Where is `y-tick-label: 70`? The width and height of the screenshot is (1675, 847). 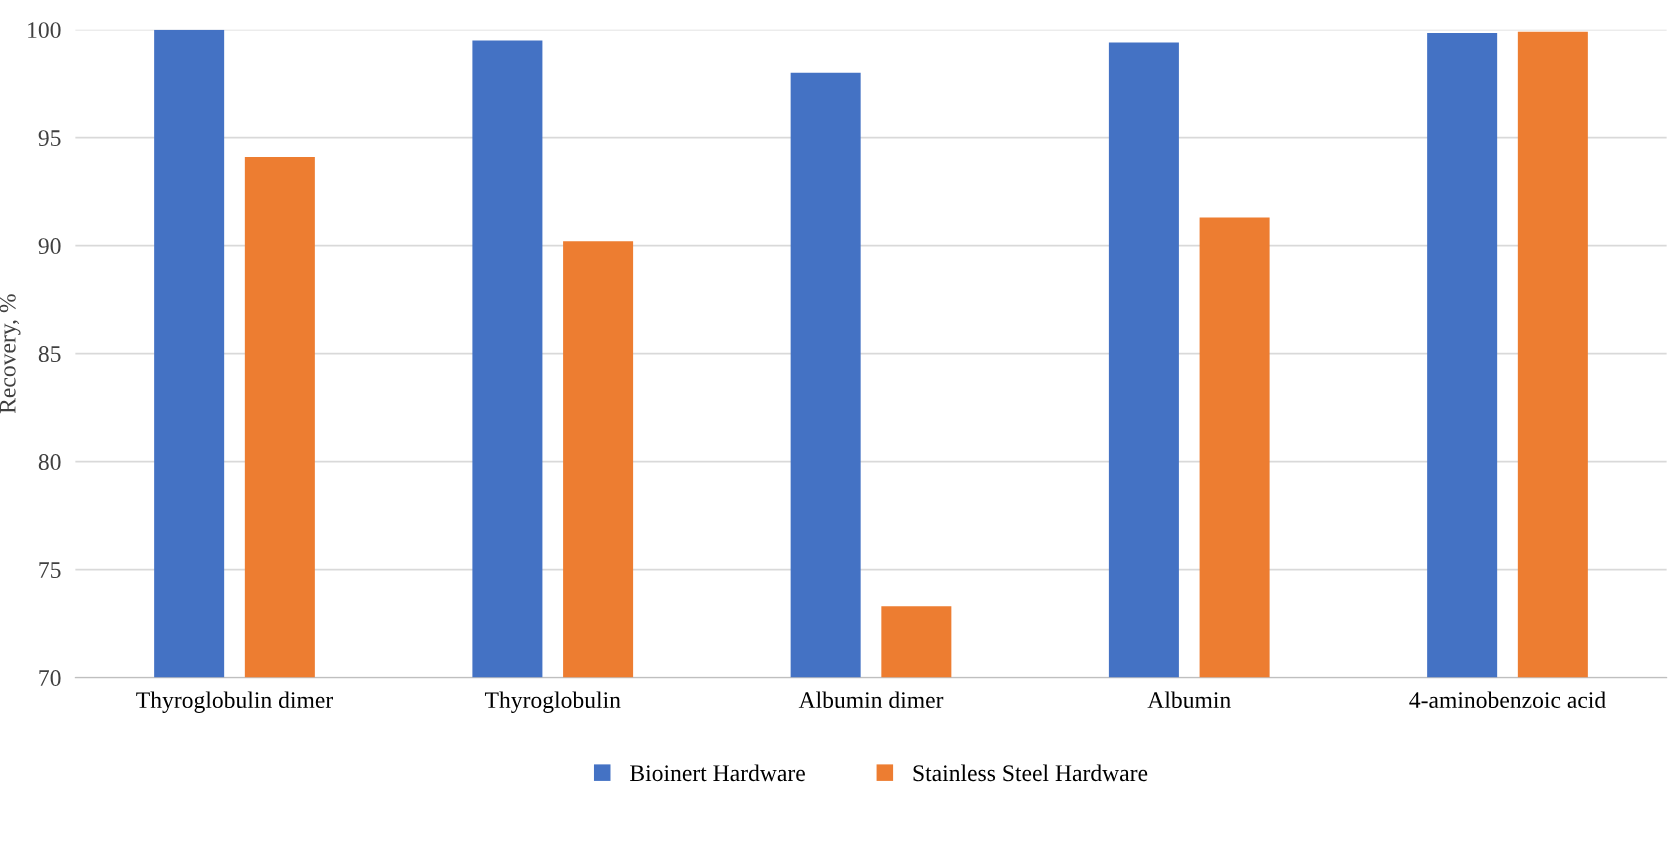 y-tick-label: 70 is located at coordinates (50, 678).